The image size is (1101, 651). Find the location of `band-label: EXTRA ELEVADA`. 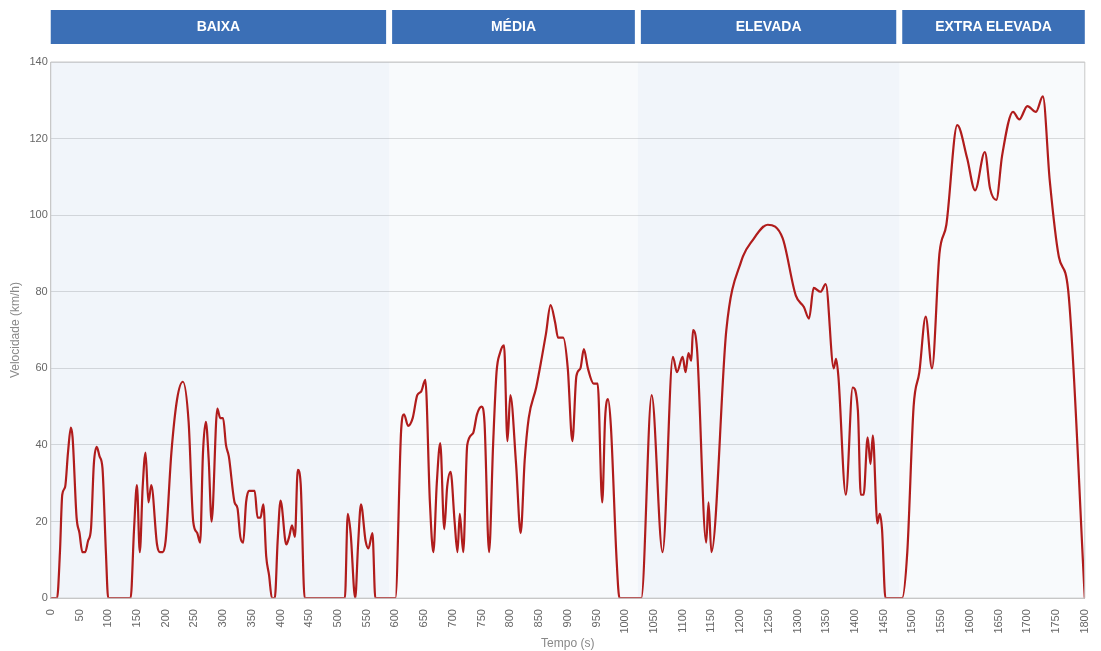

band-label: EXTRA ELEVADA is located at coordinates (993, 25).